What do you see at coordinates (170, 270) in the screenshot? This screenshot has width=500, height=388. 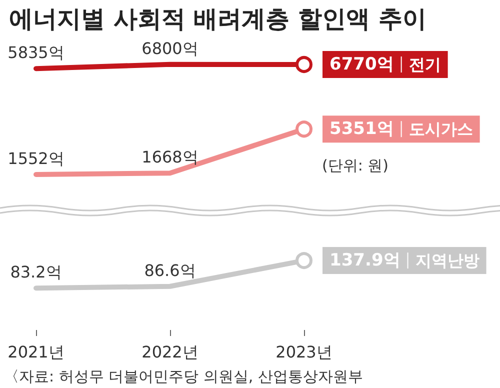 I see `data-label: 86.6억` at bounding box center [170, 270].